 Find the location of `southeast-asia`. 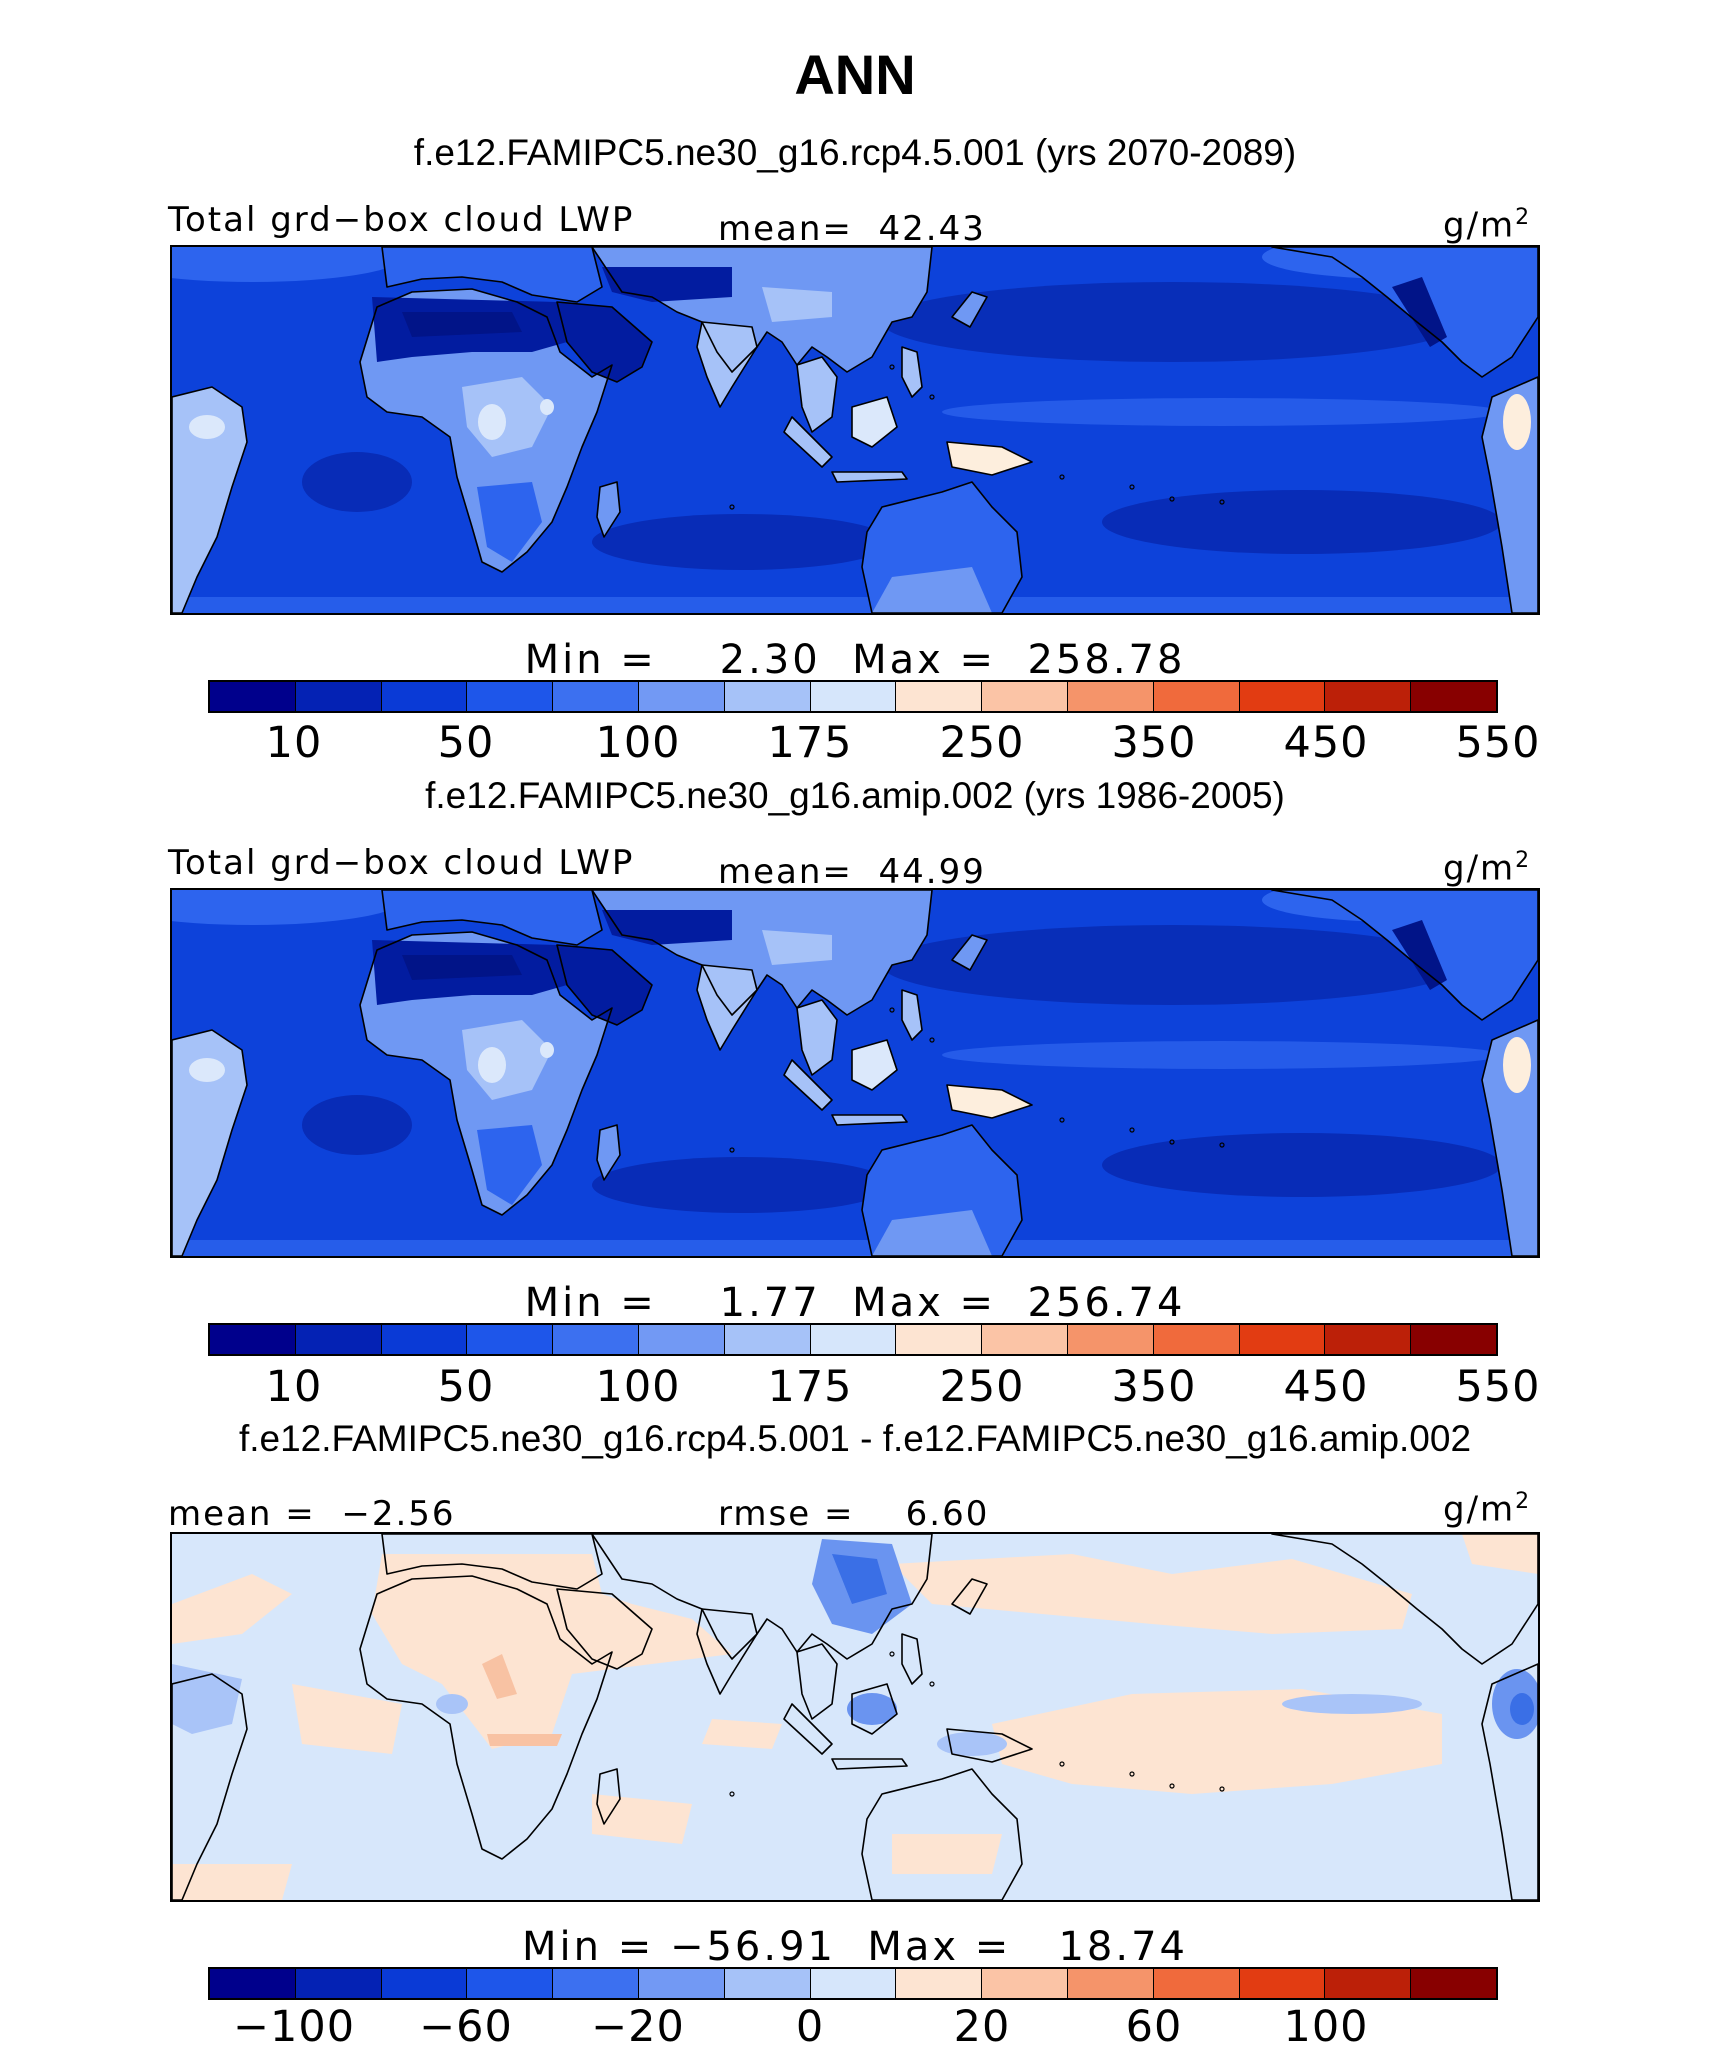

southeast-asia is located at coordinates (817, 1037).